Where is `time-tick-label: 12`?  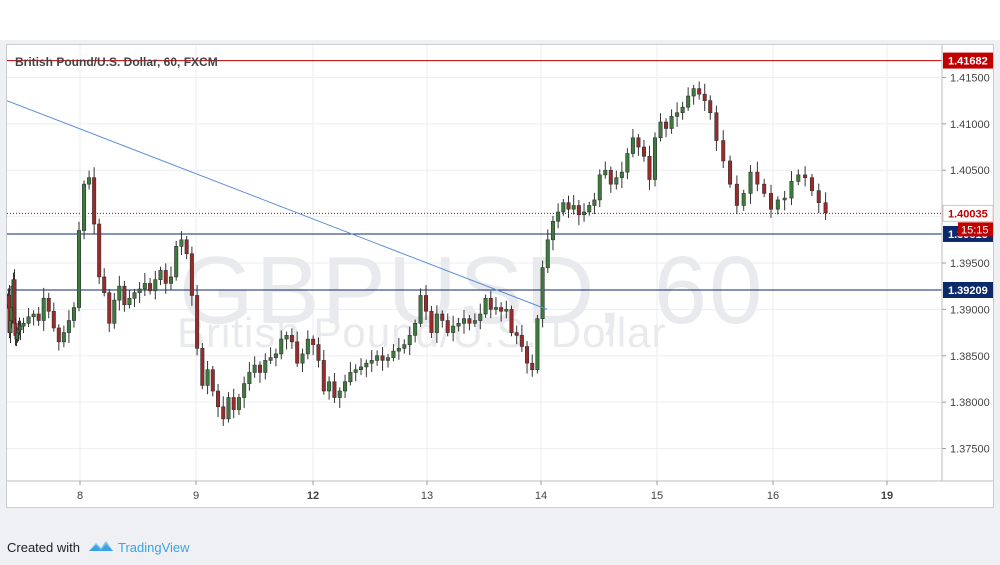
time-tick-label: 12 is located at coordinates (313, 496).